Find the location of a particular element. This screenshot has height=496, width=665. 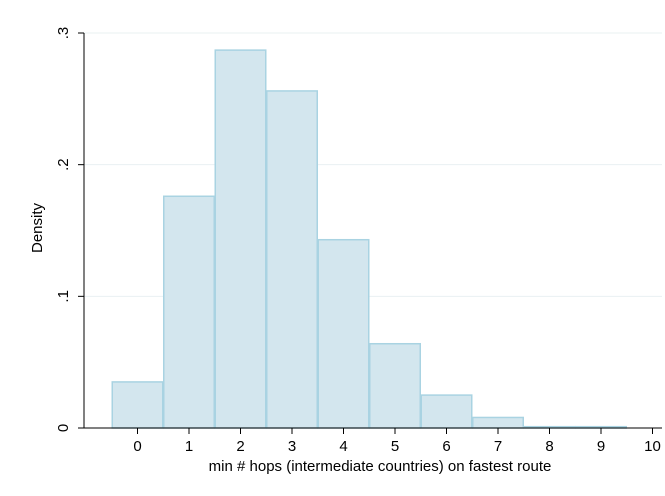

x-tick-label: 3 is located at coordinates (292, 446).